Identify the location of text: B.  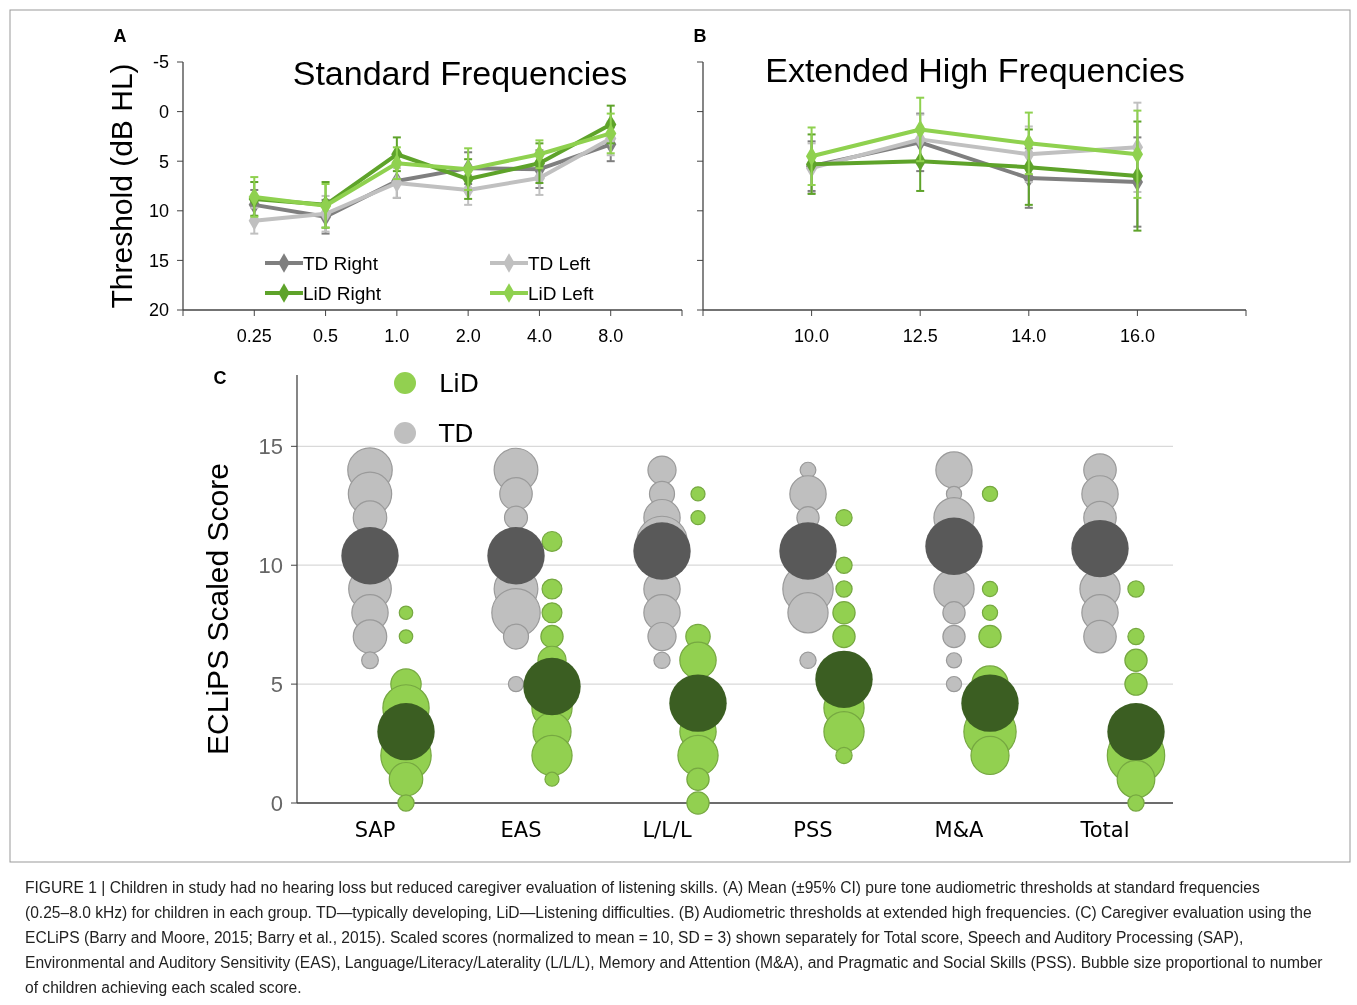
(700, 36).